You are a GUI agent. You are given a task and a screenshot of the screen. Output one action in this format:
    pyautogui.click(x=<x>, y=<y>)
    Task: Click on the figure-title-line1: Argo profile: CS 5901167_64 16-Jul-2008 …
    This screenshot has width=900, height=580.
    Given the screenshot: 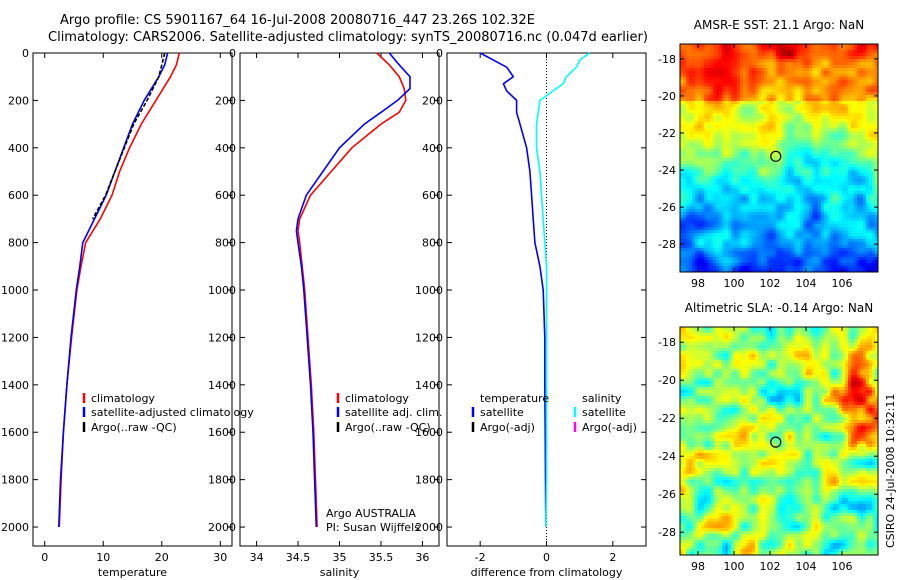 What is the action you would take?
    pyautogui.click(x=297, y=20)
    